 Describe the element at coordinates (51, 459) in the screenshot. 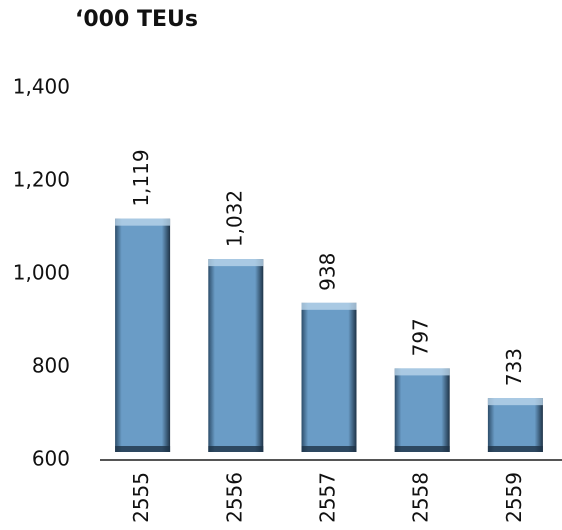

I see `y-tick-label: 600` at that location.